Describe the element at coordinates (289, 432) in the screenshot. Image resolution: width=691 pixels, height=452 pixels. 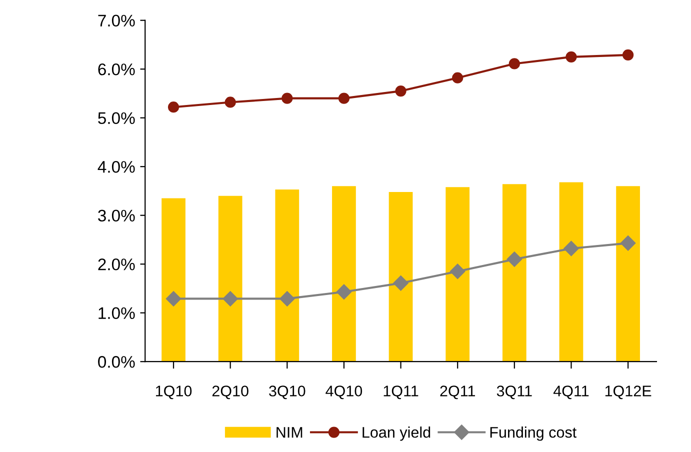
I see `legend-label: NIM` at that location.